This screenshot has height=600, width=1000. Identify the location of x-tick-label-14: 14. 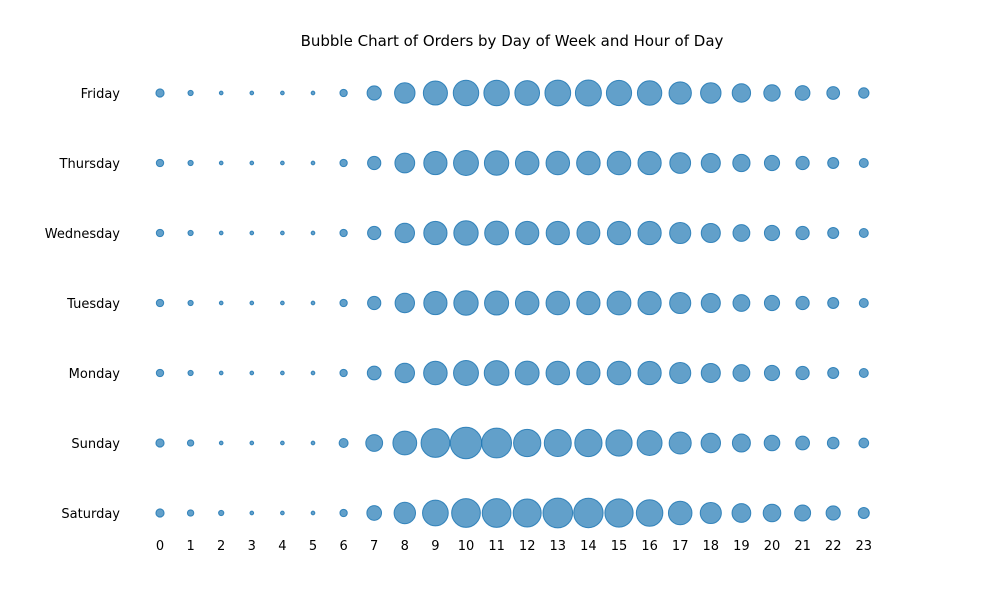
(588, 546).